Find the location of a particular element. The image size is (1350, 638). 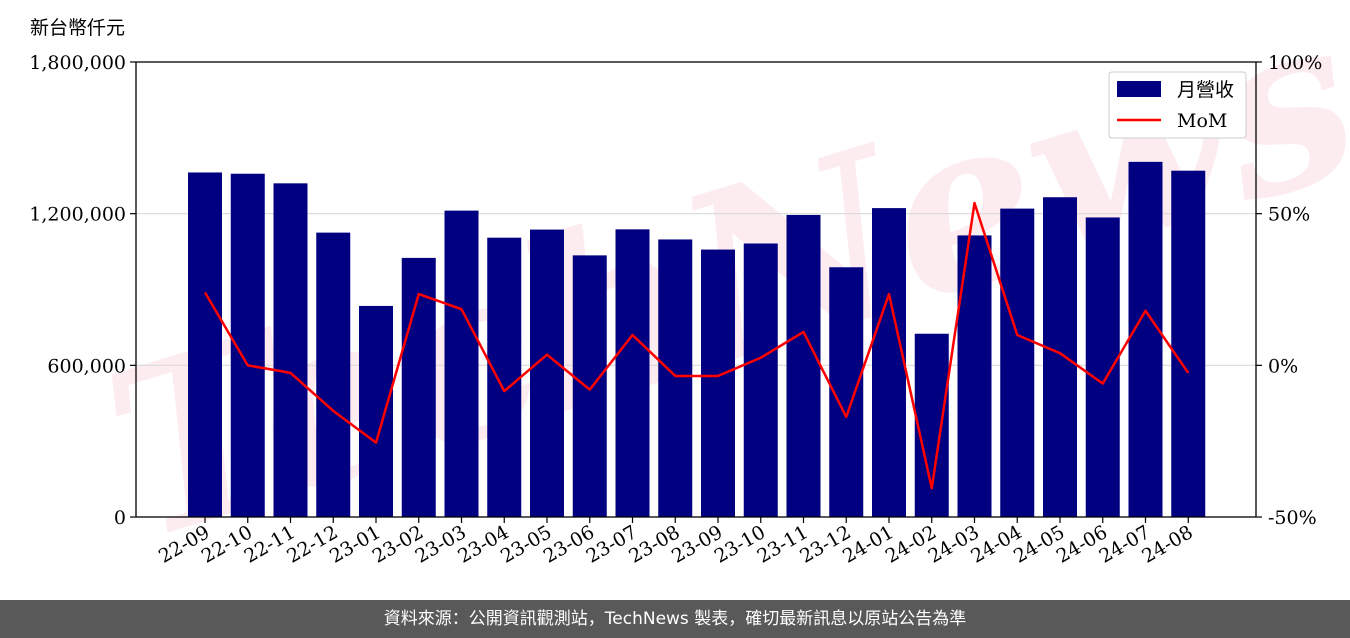

source-note: 資料來源：公開資訊觀測站，TechNews 製表，確切最新訊息以原站公告為準 is located at coordinates (675, 619).